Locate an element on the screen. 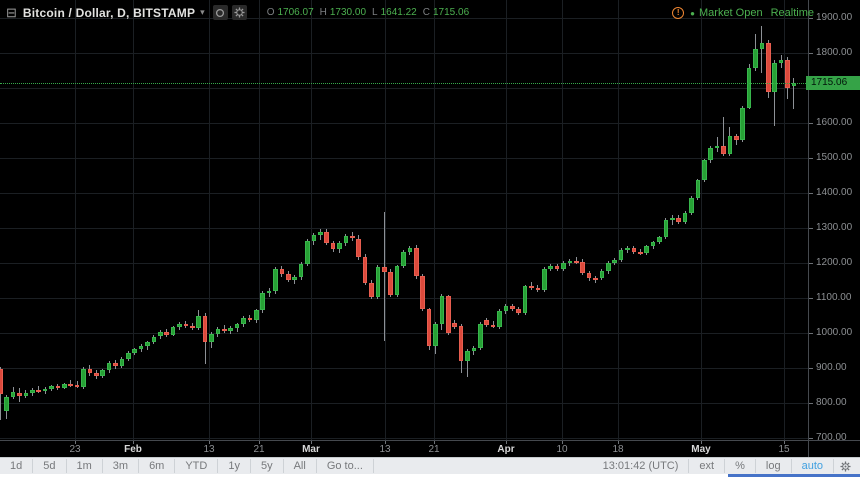 Image resolution: width=860 pixels, height=477 pixels. time-axis-label: 21 is located at coordinates (434, 449).